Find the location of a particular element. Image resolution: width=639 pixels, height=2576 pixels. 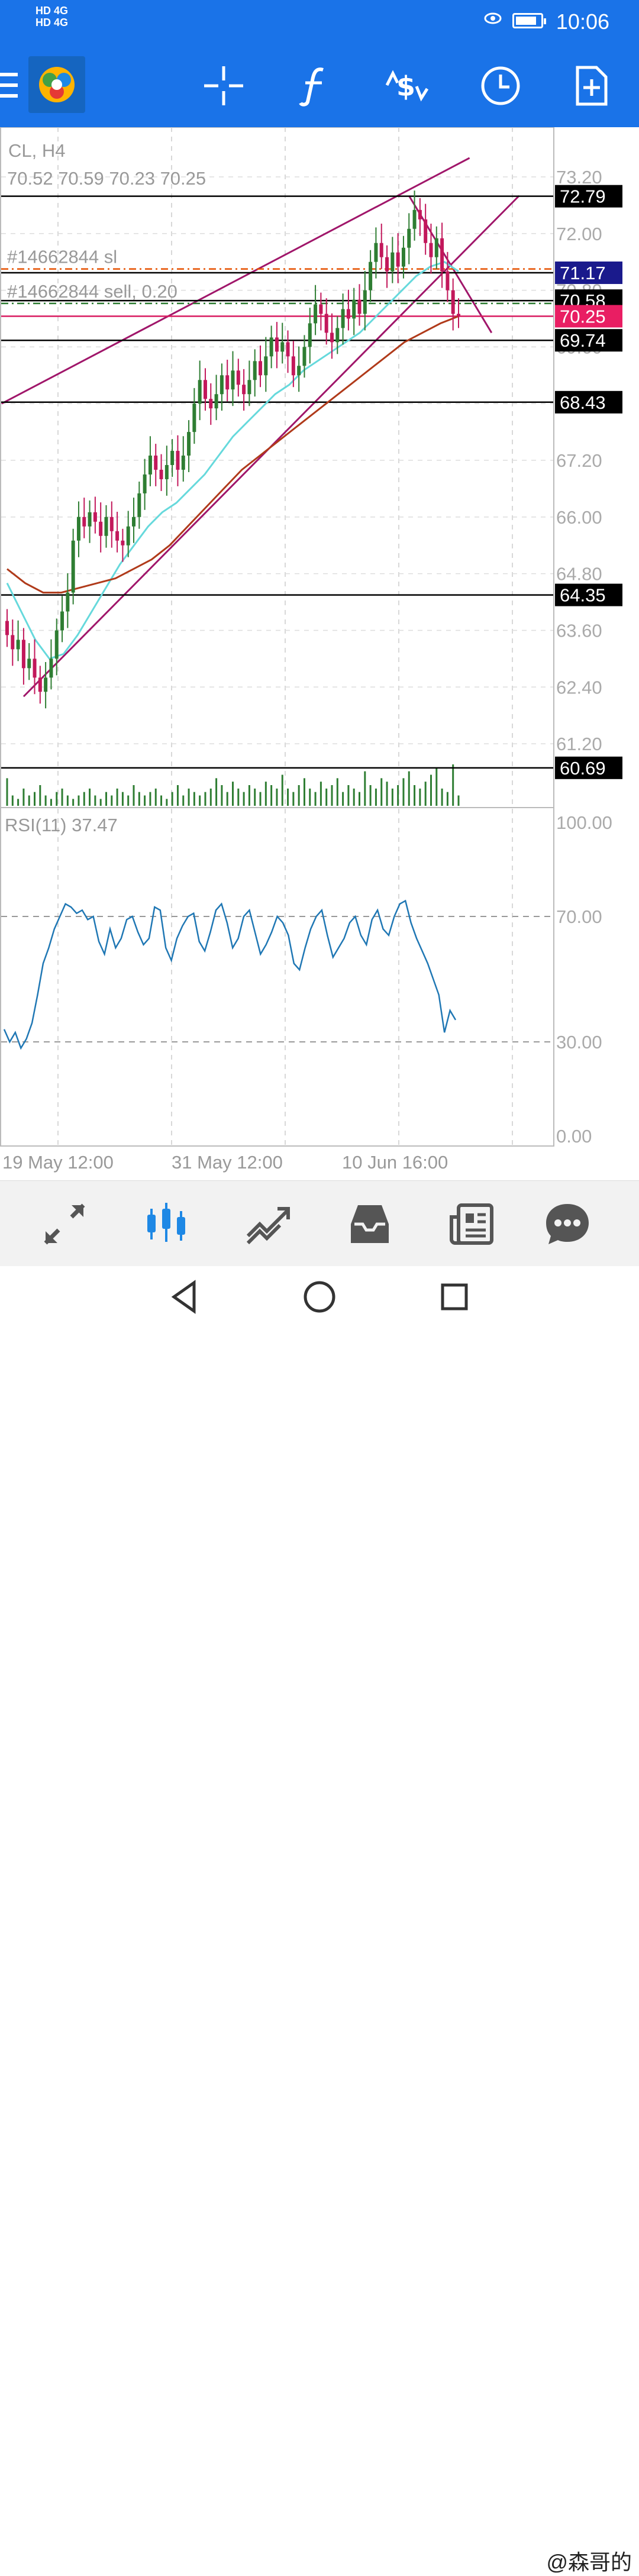

trade-icon is located at coordinates (268, 1226).